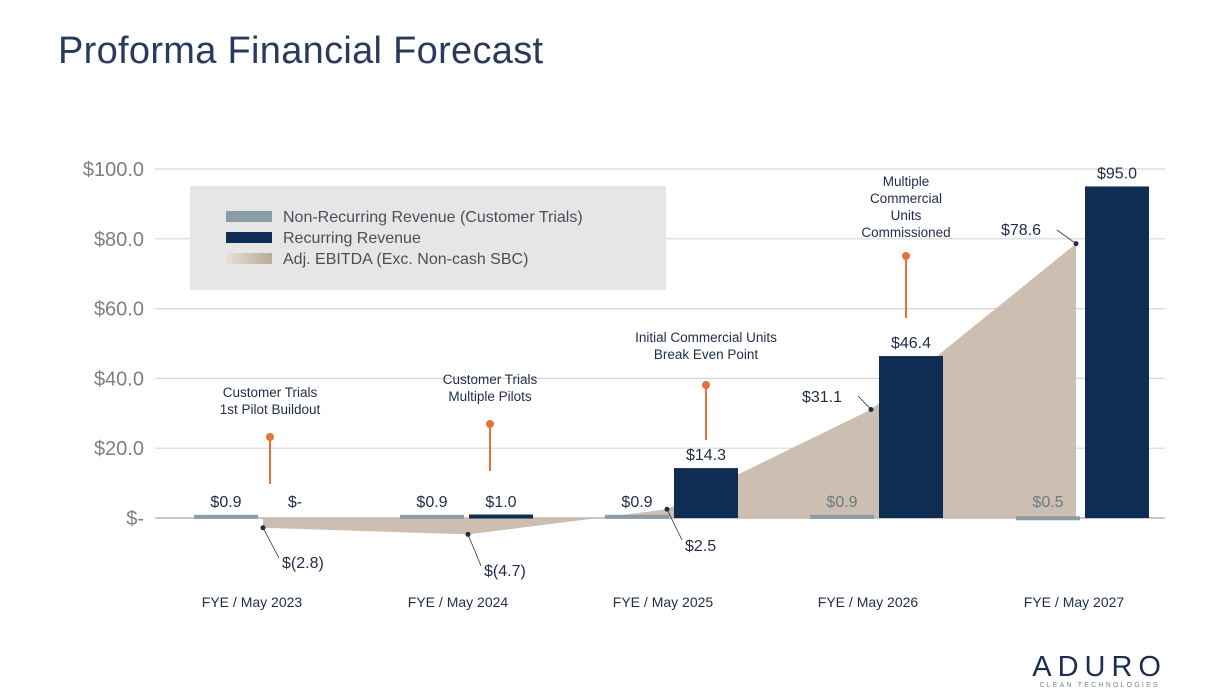 The height and width of the screenshot is (697, 1211). Describe the element at coordinates (1117, 173) in the screenshot. I see `bar-label-recurring: $95.0` at that location.